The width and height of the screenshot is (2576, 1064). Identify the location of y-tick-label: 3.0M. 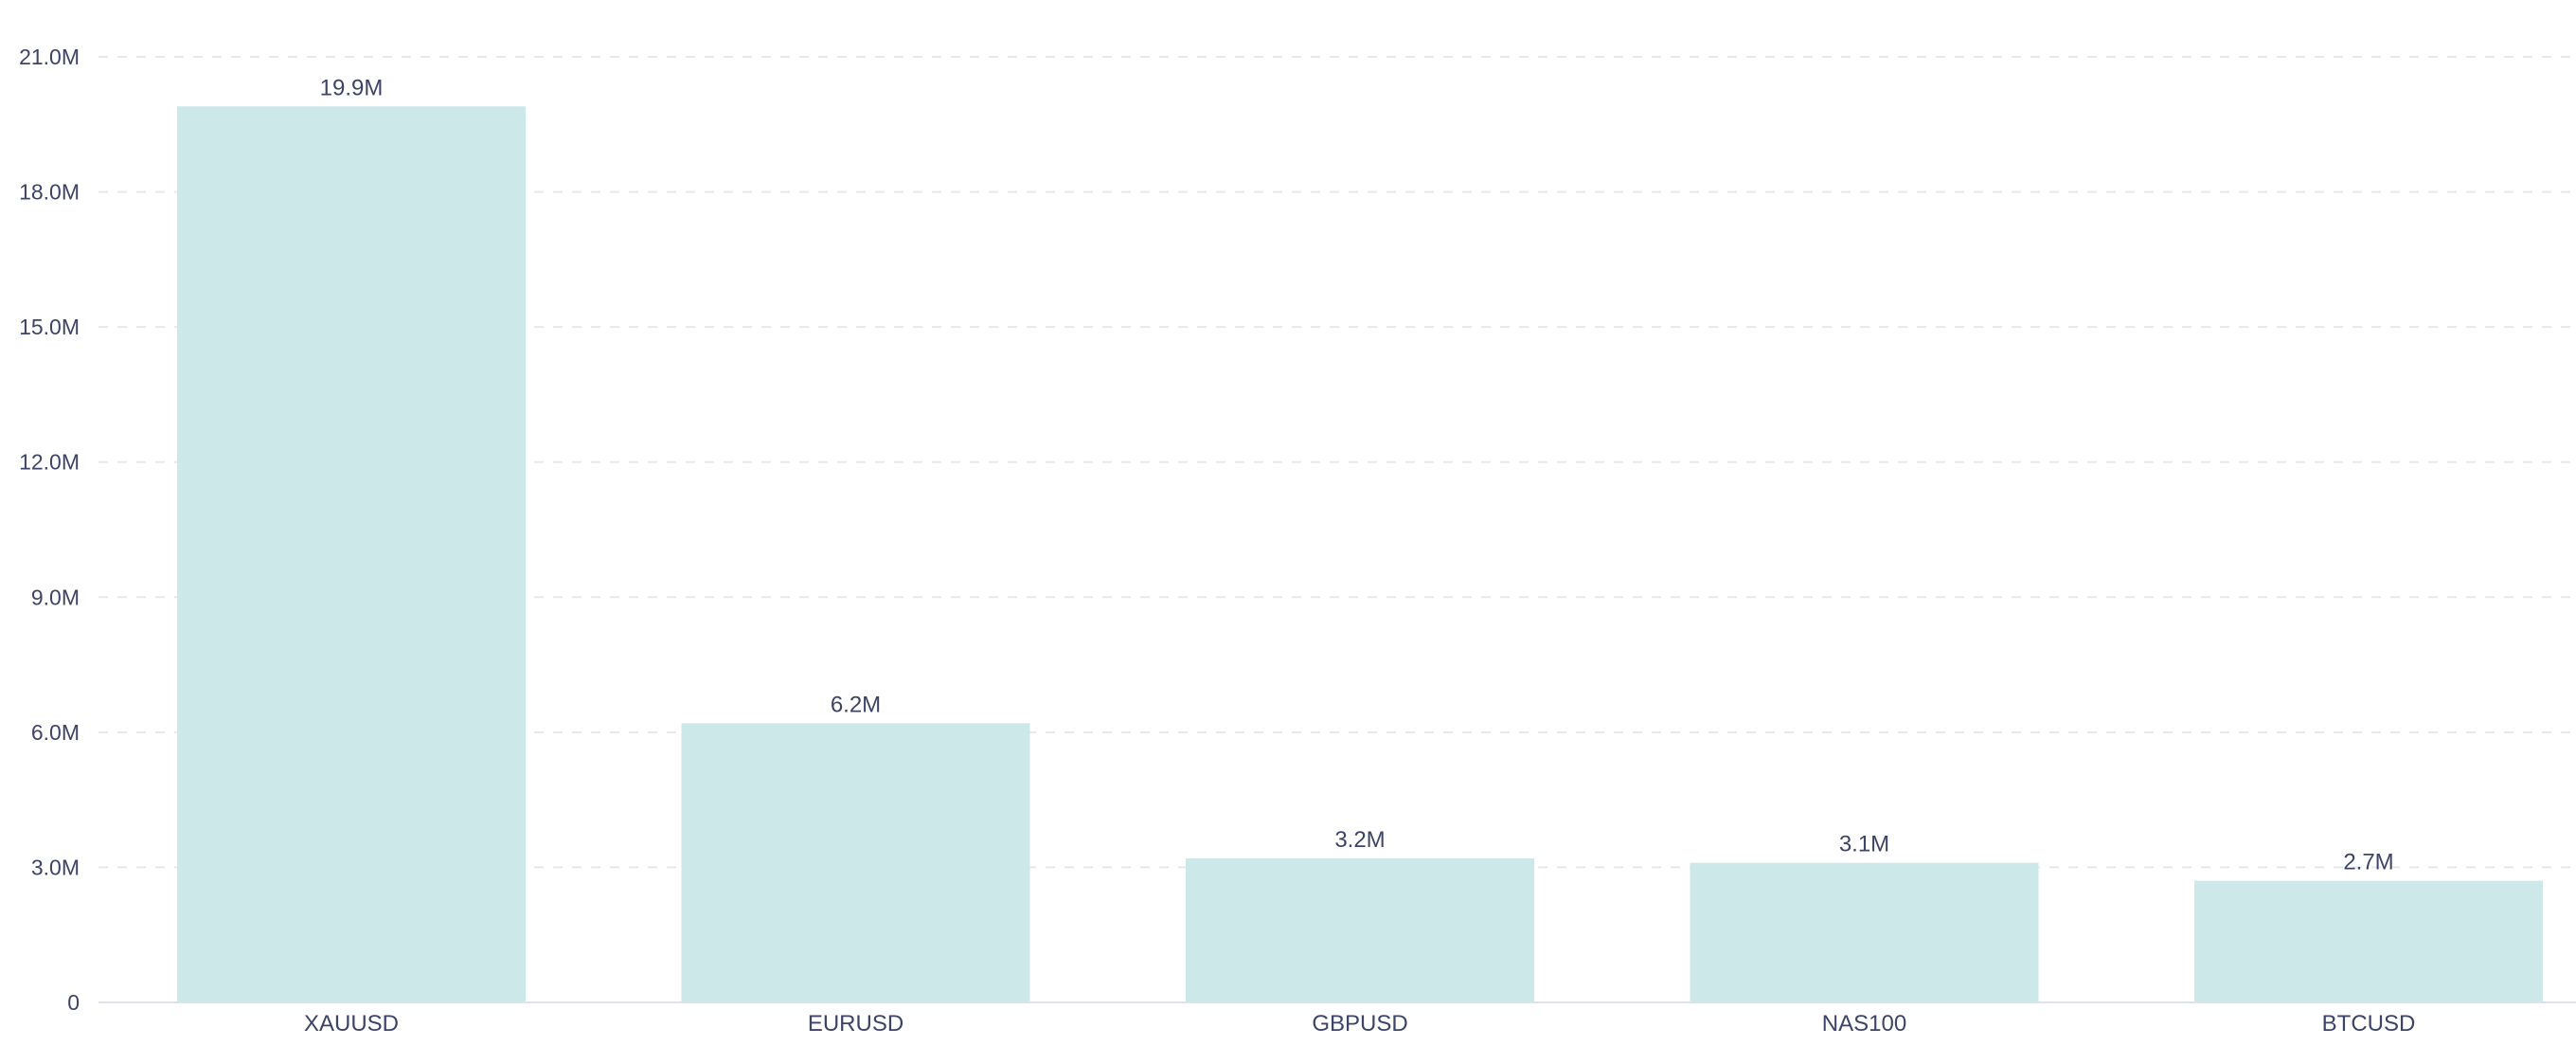
(55, 867).